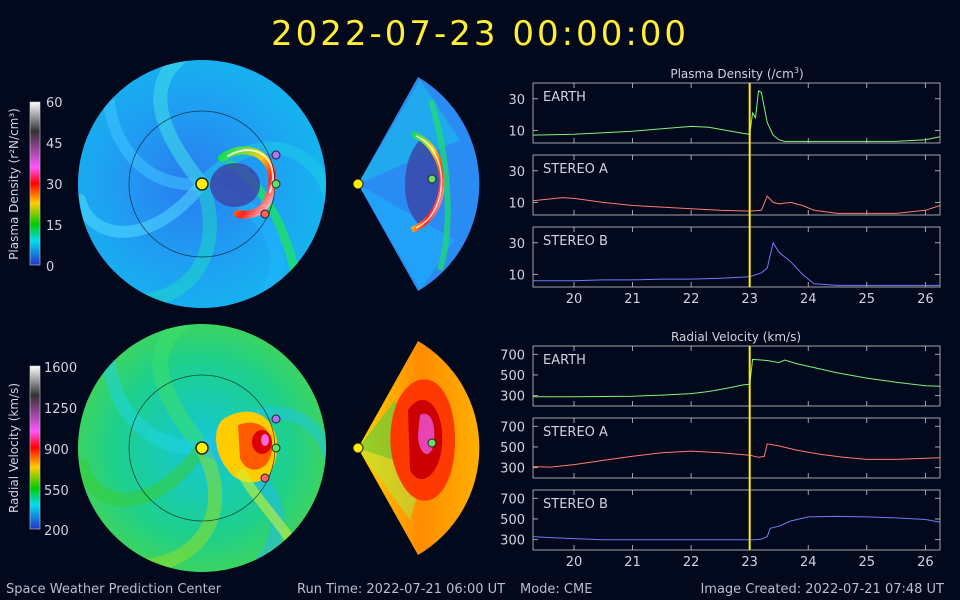 This screenshot has width=960, height=600. Describe the element at coordinates (54, 226) in the screenshot. I see `density-tick: 15` at that location.